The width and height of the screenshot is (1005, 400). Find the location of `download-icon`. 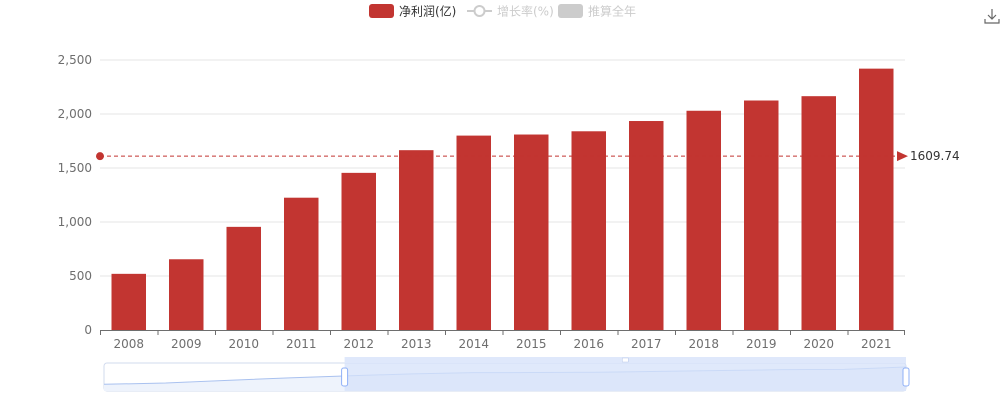

download-icon is located at coordinates (992, 16).